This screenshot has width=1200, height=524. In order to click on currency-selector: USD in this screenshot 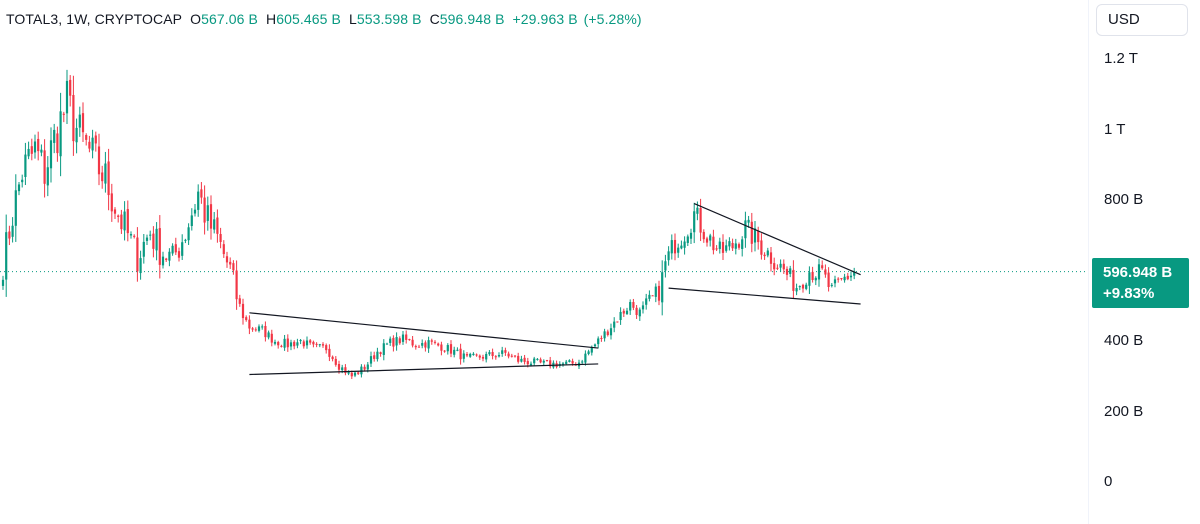, I will do `click(1142, 20)`.